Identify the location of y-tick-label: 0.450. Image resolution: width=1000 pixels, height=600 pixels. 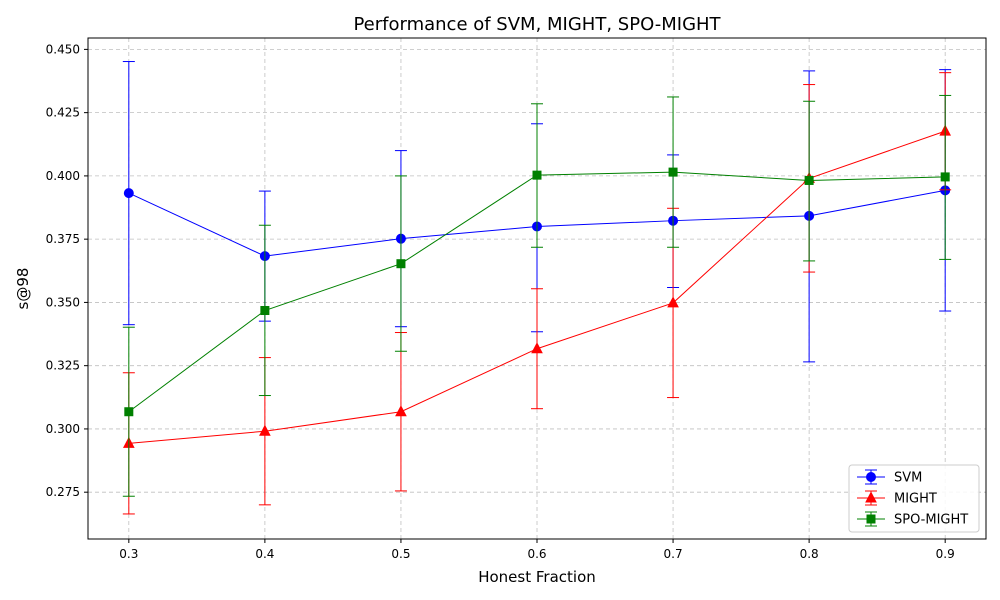
(63, 49).